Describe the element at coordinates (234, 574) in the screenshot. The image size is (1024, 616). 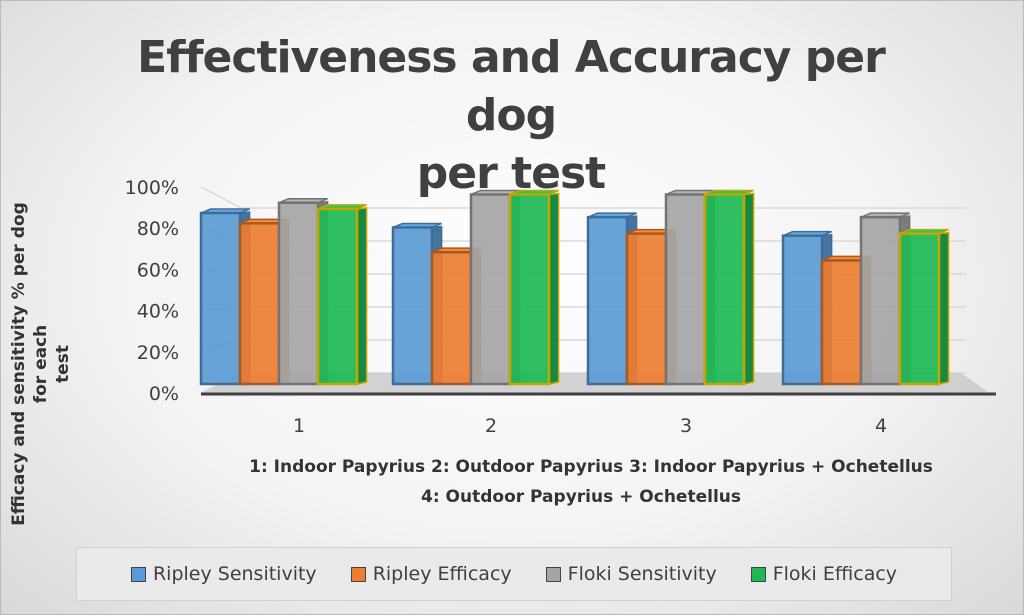
I see `legend-label: Ripley Sensitivity` at that location.